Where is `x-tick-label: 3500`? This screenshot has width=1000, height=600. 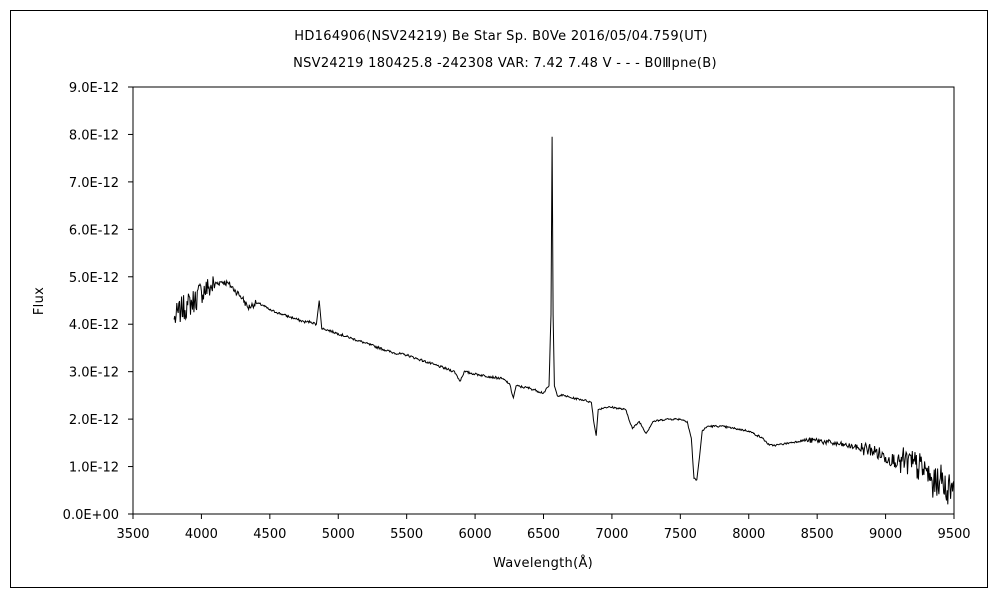 x-tick-label: 3500 is located at coordinates (132, 534).